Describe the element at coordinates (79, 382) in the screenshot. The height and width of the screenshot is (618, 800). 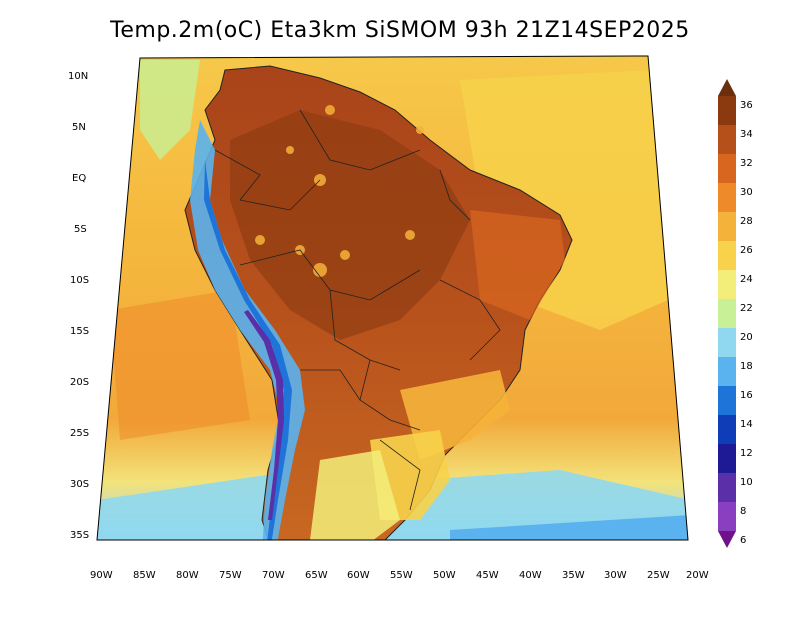
I see `lat-label: 20S` at that location.